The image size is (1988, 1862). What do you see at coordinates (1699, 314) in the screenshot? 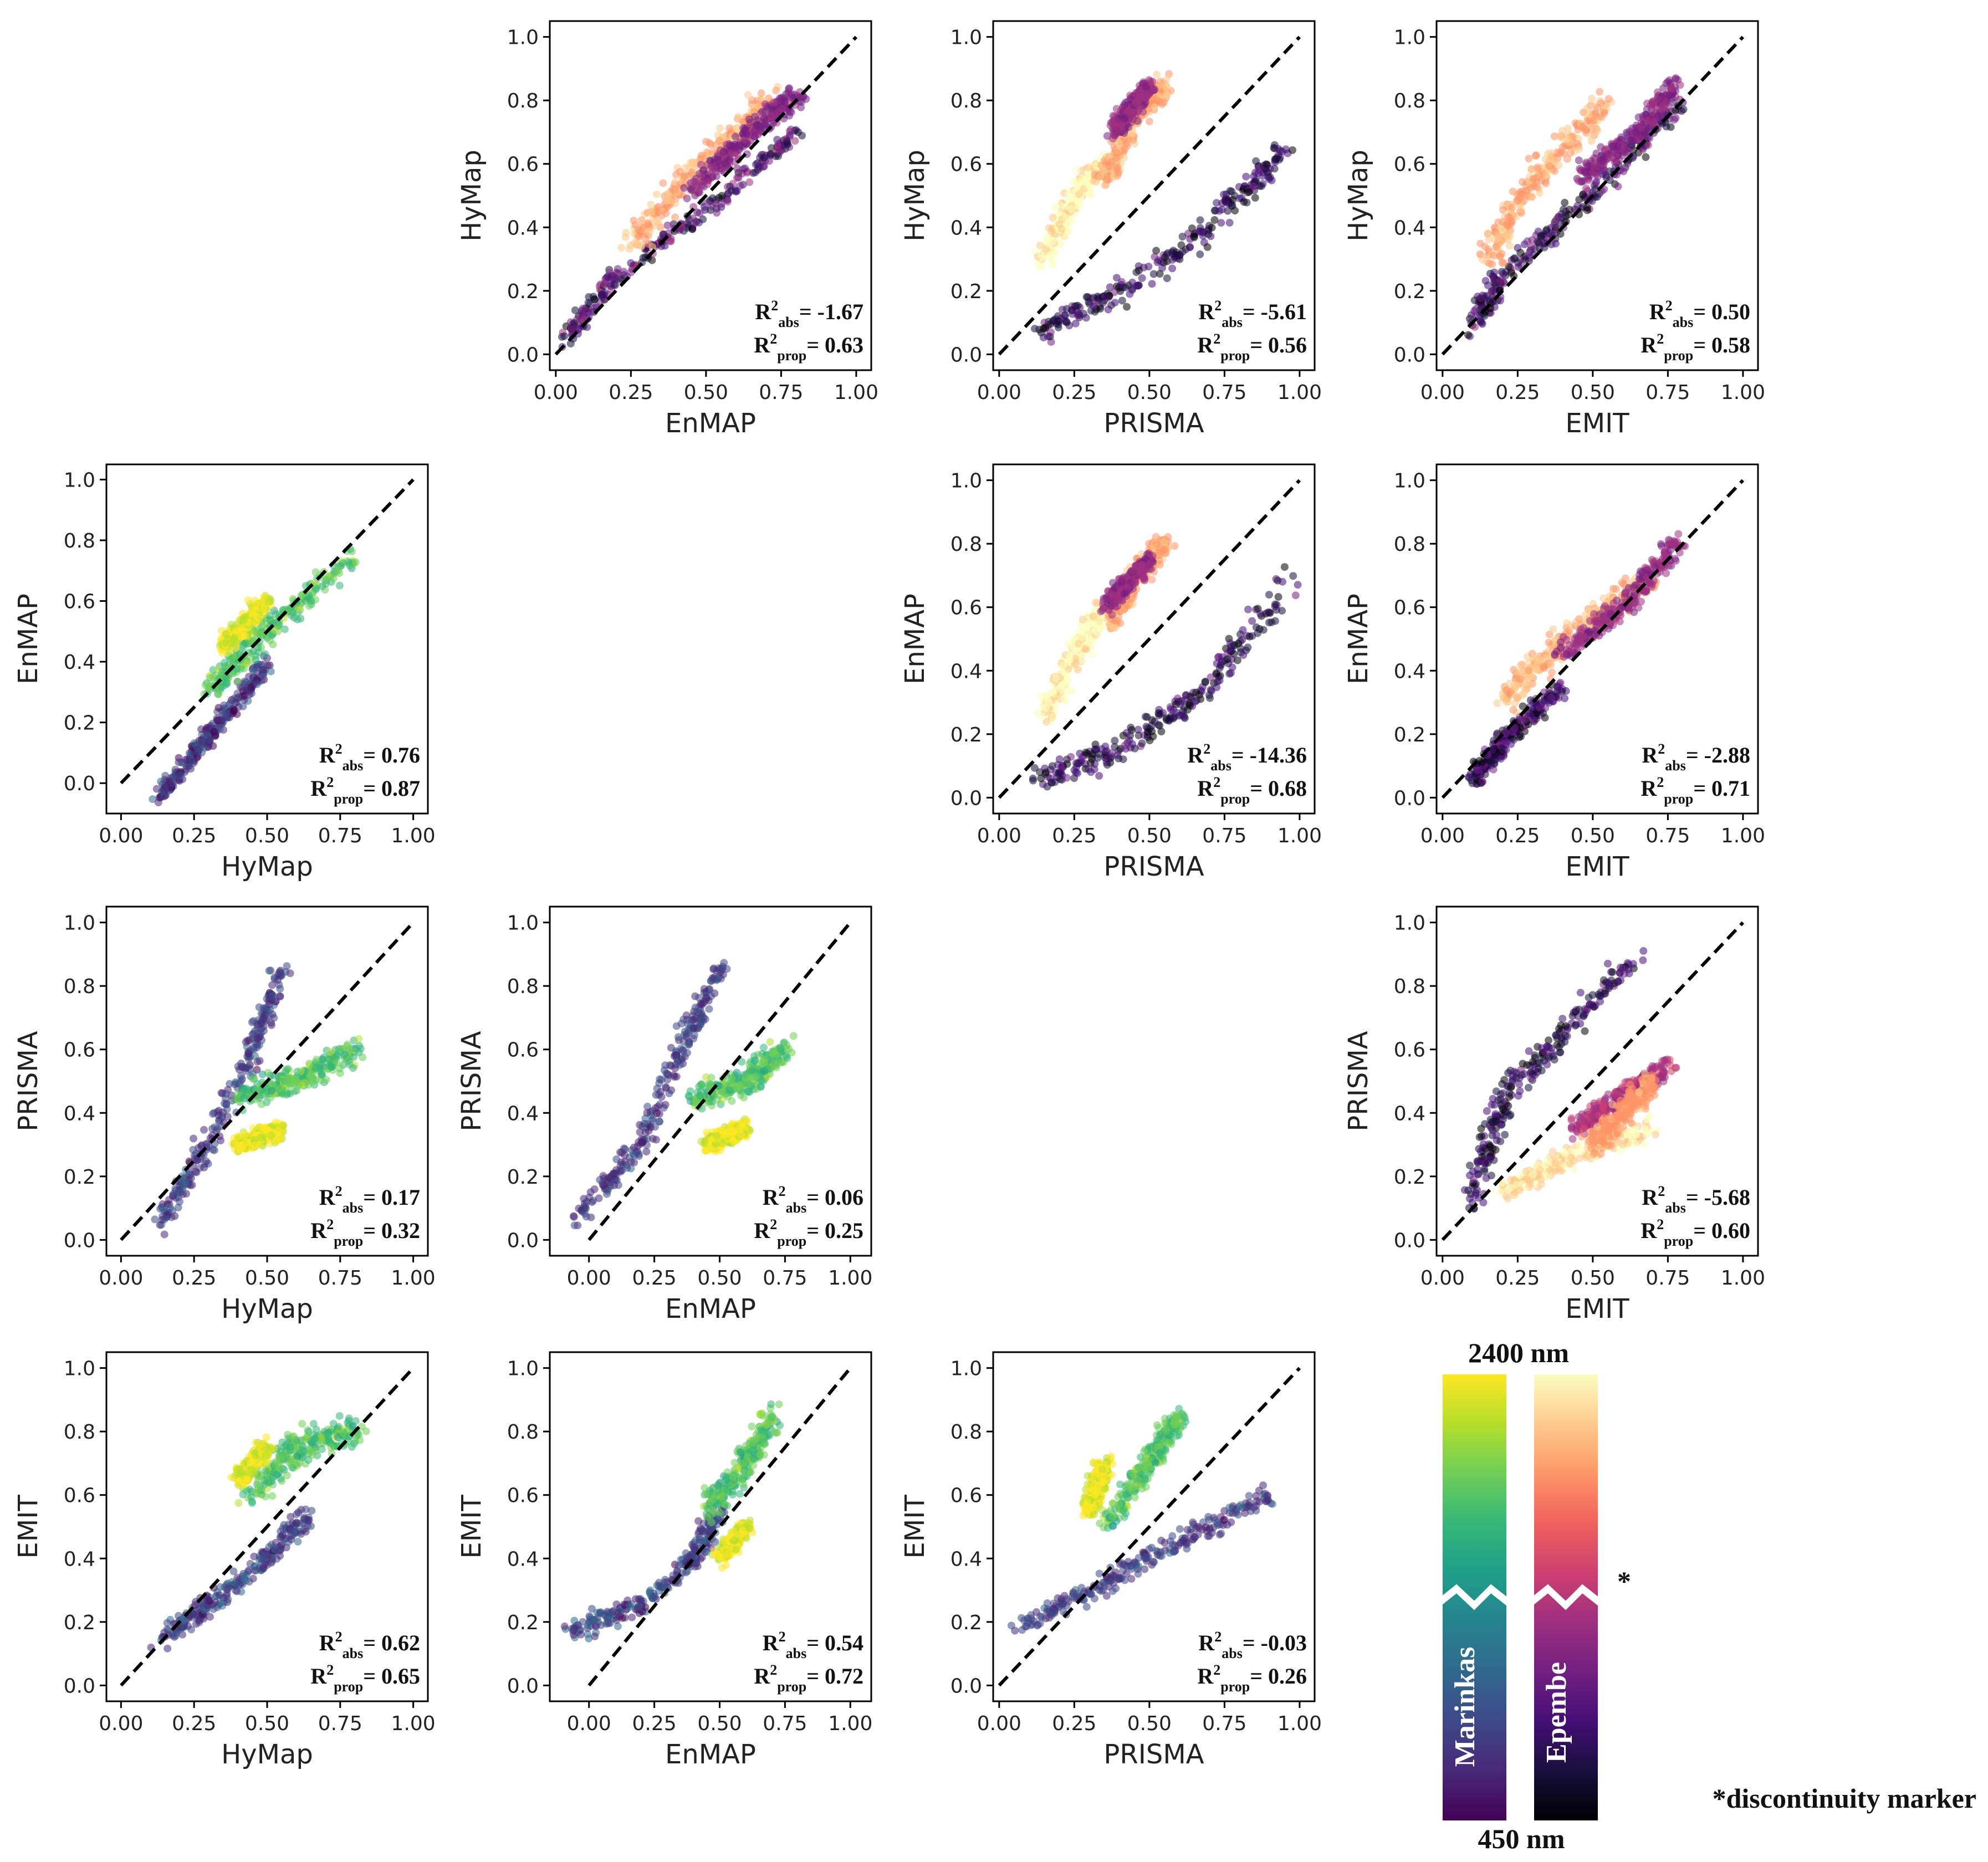
I see `r2-abs-annotation: R2abs= 0.50` at bounding box center [1699, 314].